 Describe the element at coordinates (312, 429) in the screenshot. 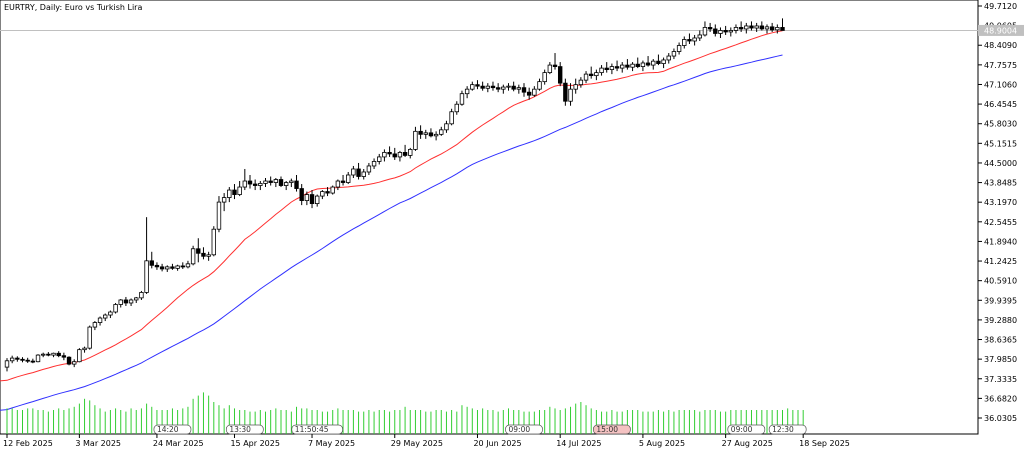

I see `event-time-label: 11:50:45` at that location.